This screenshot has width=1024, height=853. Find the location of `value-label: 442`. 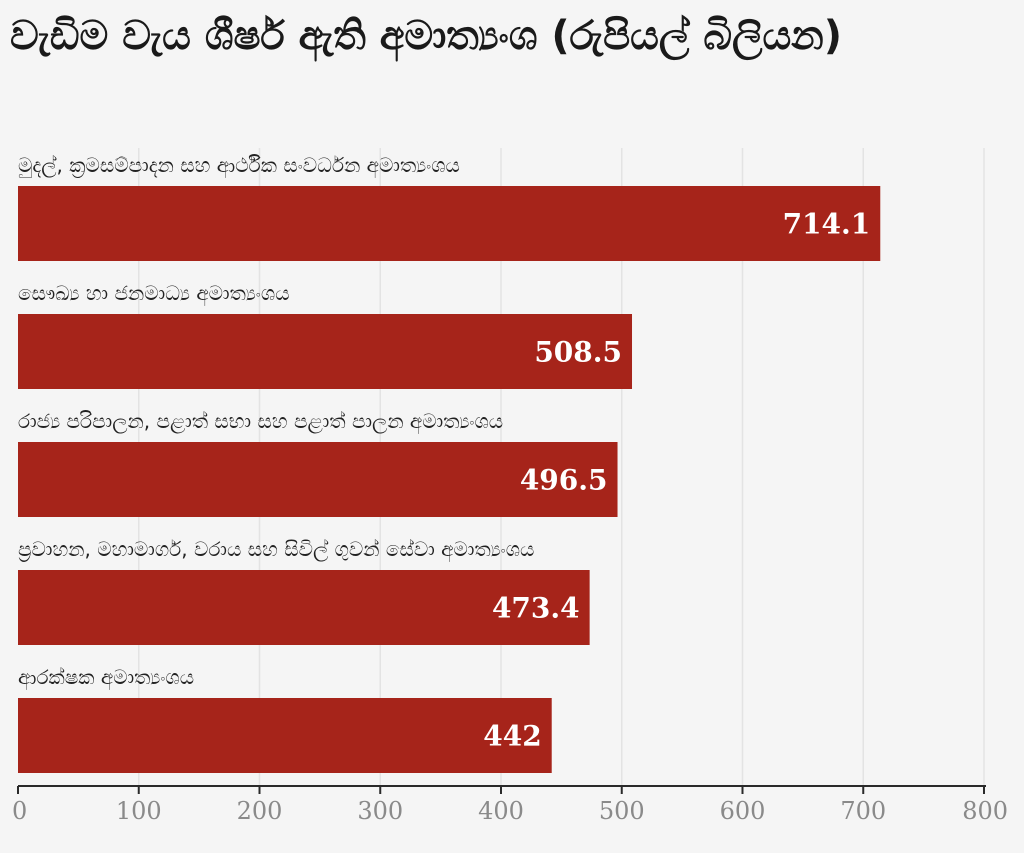

value-label: 442 is located at coordinates (512, 736).